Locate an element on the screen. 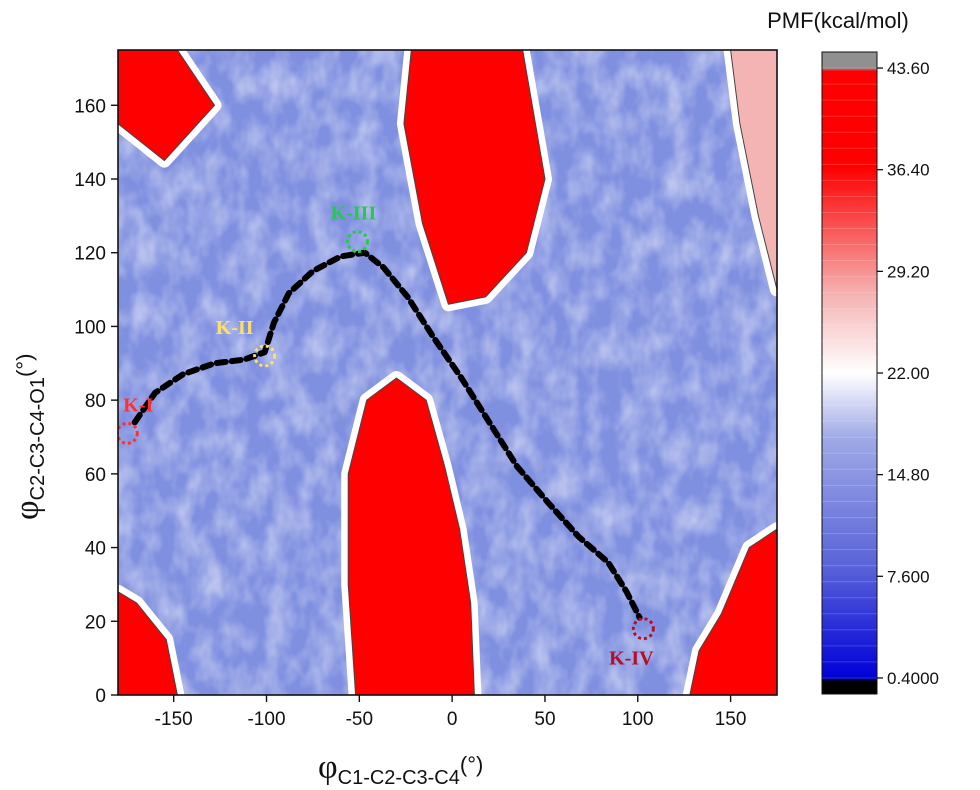 This screenshot has width=980, height=790. colorbar-tick-label: 22.00 is located at coordinates (908, 373).